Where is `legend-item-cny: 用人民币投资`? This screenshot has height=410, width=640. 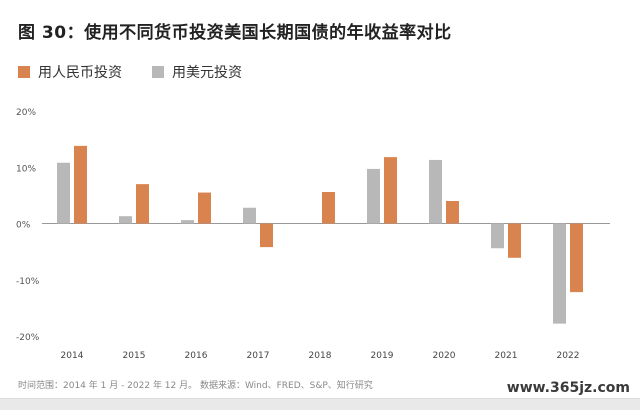
legend-item-cny: 用人民币投资 is located at coordinates (70, 72).